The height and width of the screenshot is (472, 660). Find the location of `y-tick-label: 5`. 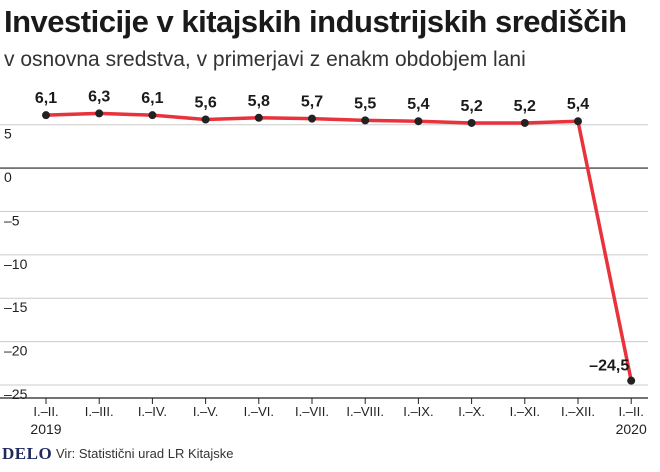

y-tick-label: 5 is located at coordinates (8, 134).